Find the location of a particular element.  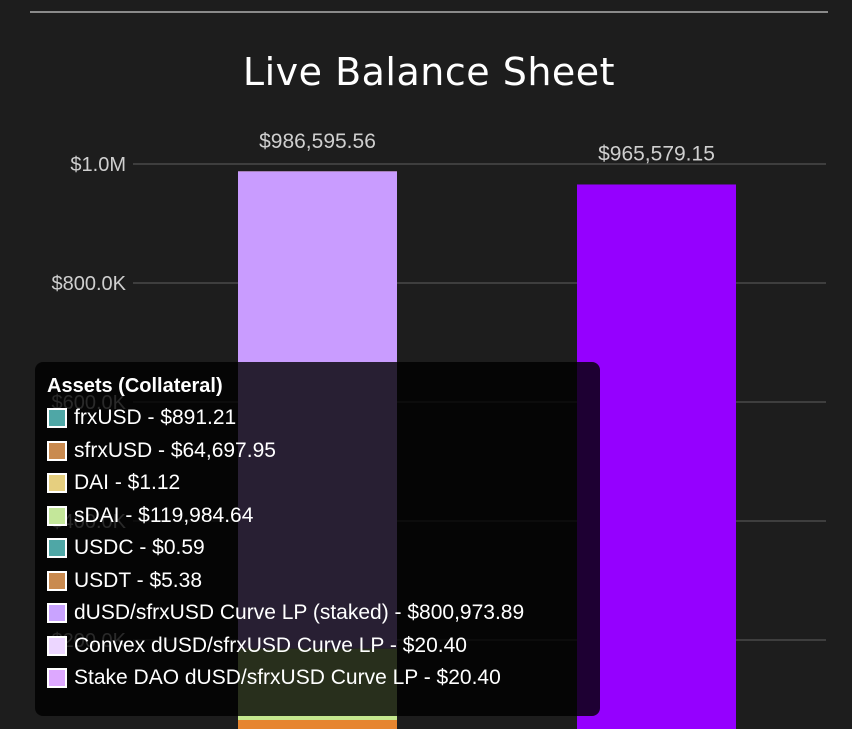

tooltip-item: DAI - $1.12 is located at coordinates (317, 483).